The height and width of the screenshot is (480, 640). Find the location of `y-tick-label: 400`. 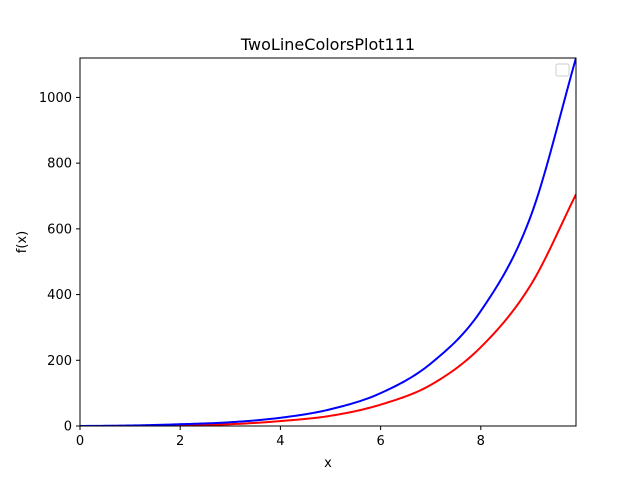

y-tick-label: 400 is located at coordinates (59, 295).